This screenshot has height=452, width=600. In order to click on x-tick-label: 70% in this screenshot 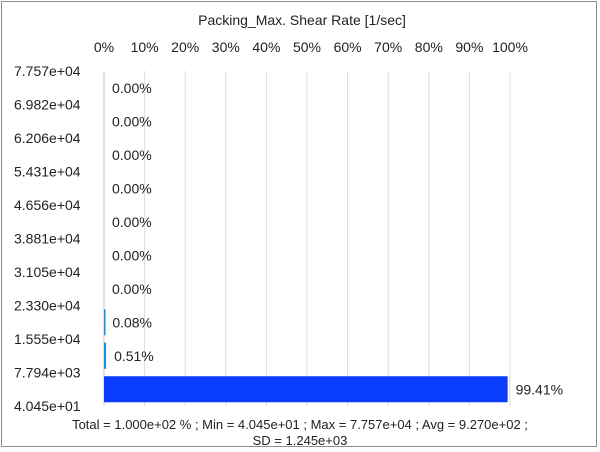, I will do `click(388, 47)`.